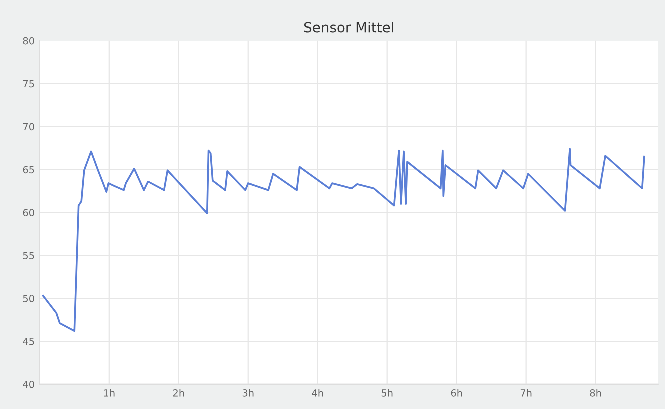 The height and width of the screenshot is (409, 665). What do you see at coordinates (318, 393) in the screenshot?
I see `x-tick-label: 4h` at bounding box center [318, 393].